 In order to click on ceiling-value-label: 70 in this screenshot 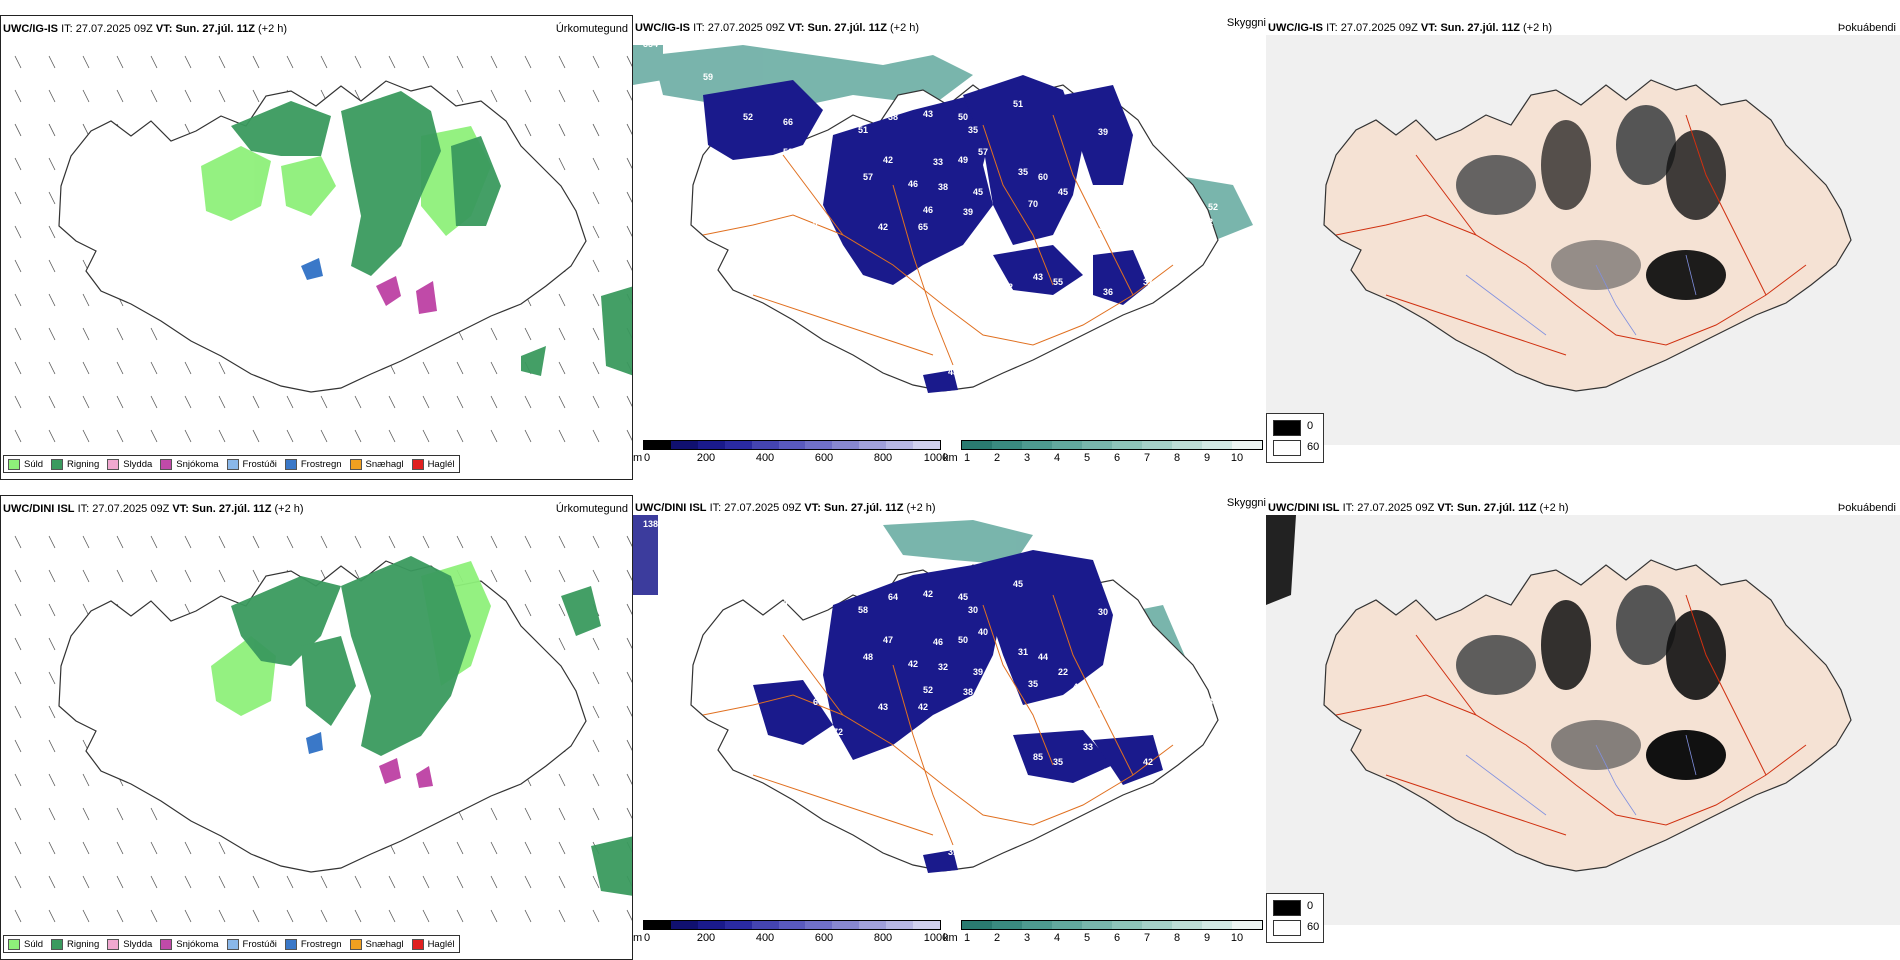, I will do `click(1033, 204)`.